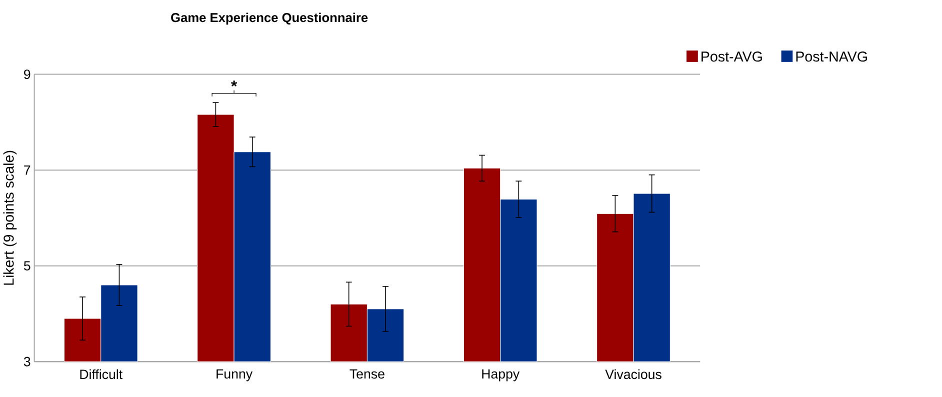 Image resolution: width=942 pixels, height=397 pixels. I want to click on y-axis-title: Likert (9 points scale), so click(10, 217).